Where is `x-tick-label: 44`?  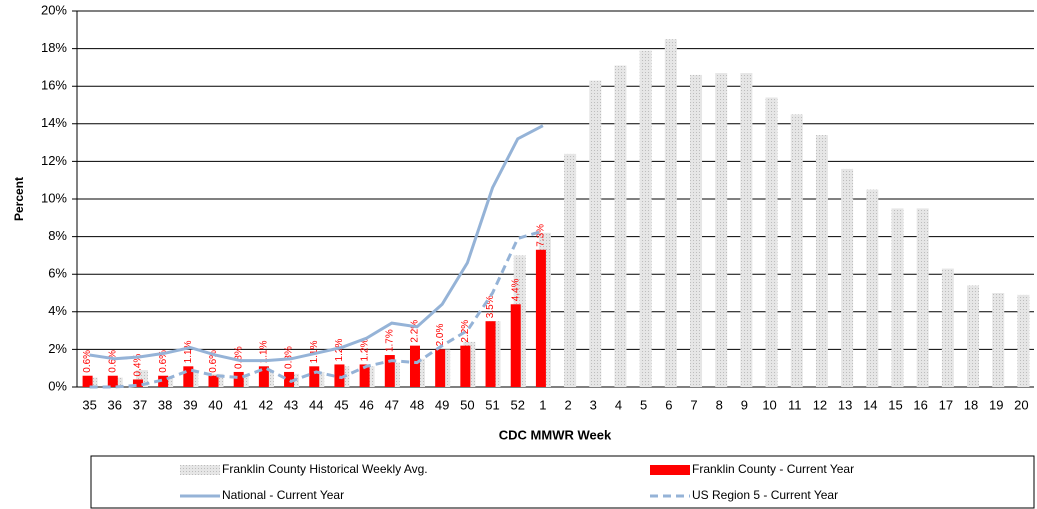
x-tick-label: 44 is located at coordinates (316, 404).